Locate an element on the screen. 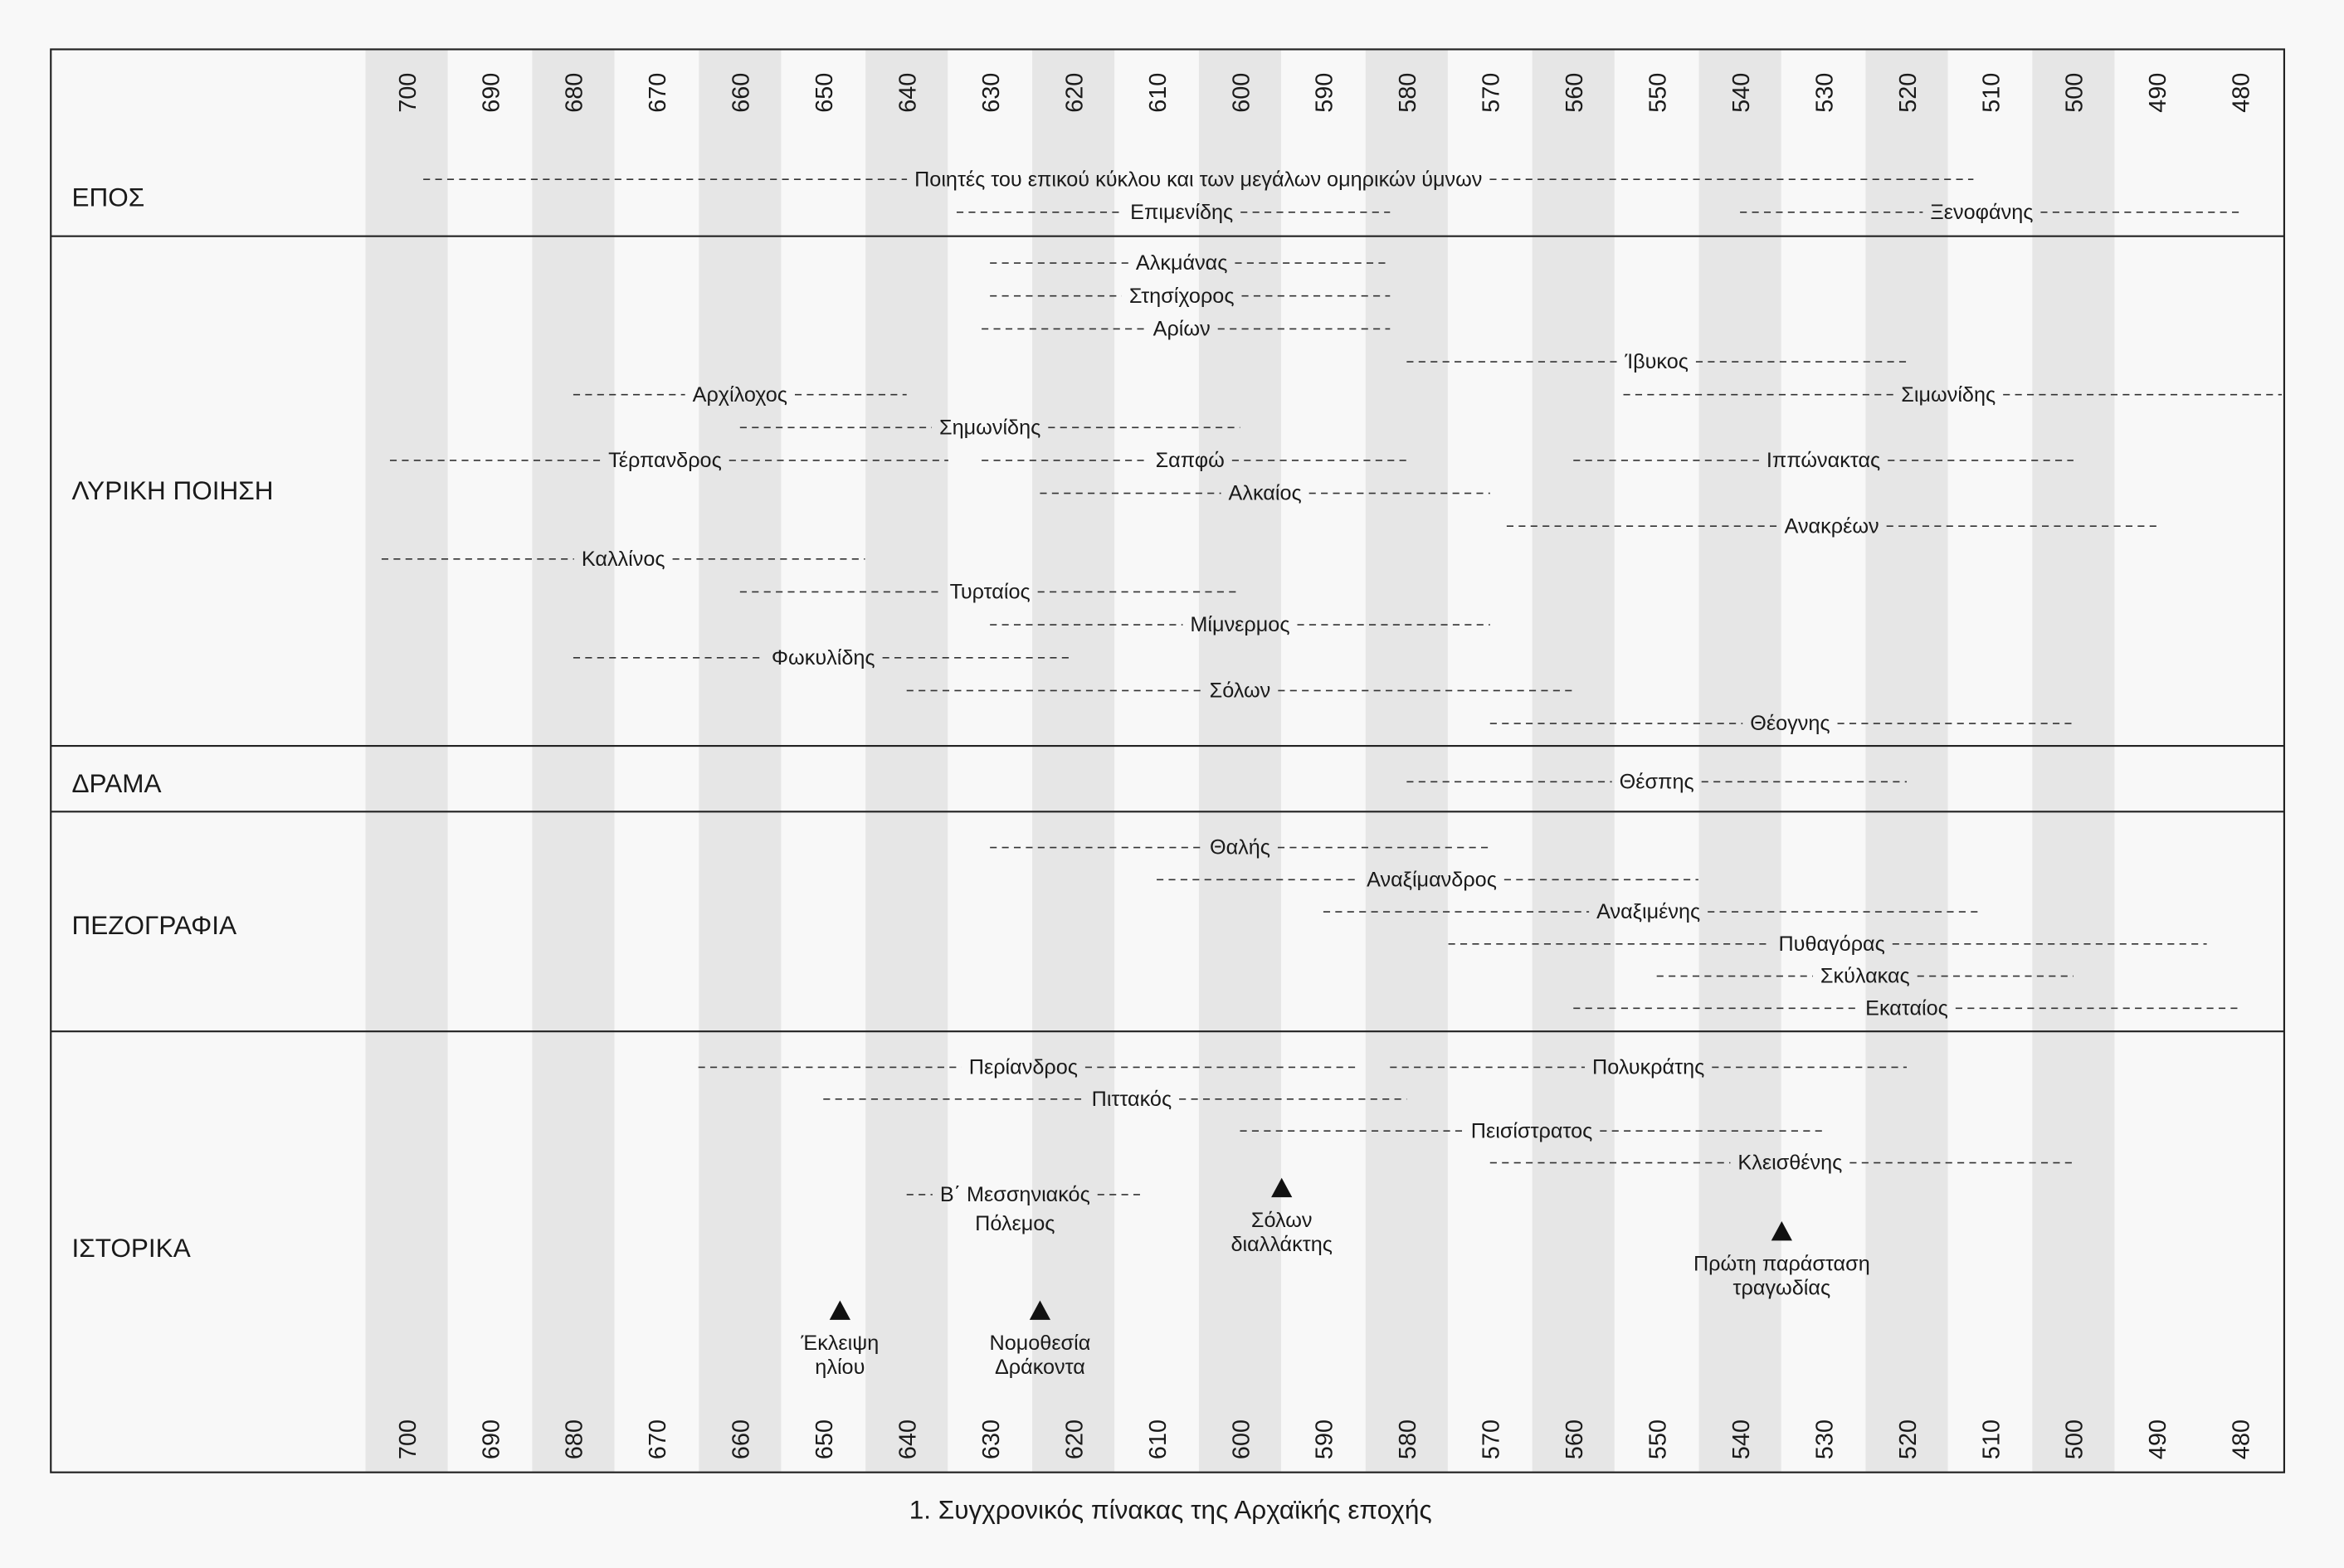 The width and height of the screenshot is (2344, 1568). top-year-tick: 690 is located at coordinates (491, 93).